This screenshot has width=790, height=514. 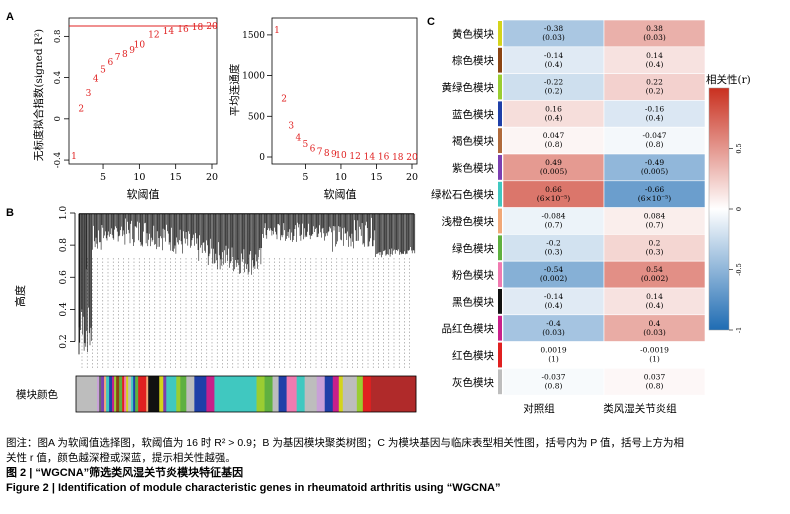 What do you see at coordinates (473, 33) in the screenshot?
I see `module-label: 黄色模块` at bounding box center [473, 33].